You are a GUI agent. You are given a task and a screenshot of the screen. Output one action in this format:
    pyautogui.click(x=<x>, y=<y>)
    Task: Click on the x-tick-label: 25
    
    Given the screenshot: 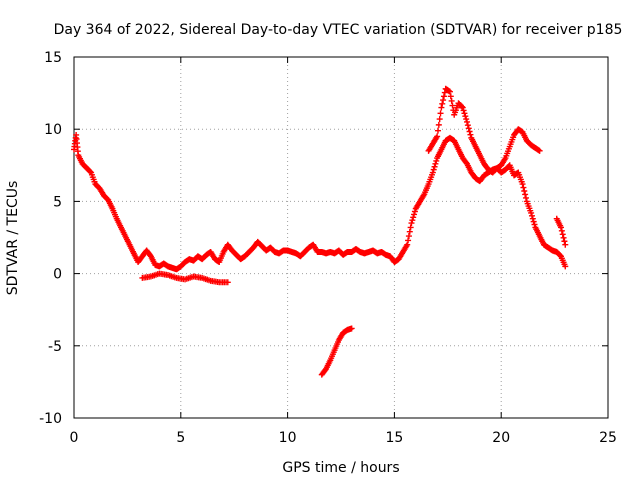 What is the action you would take?
    pyautogui.click(x=608, y=438)
    